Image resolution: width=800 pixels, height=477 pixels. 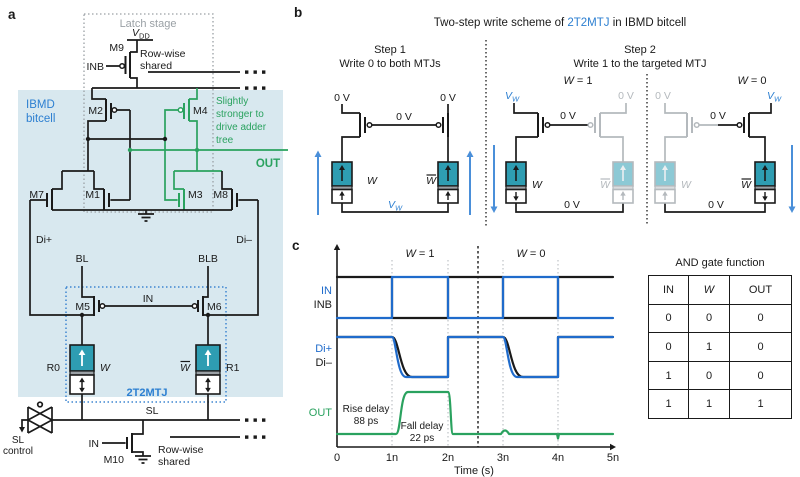 I want to click on mtj-w-inactive, so click(x=665, y=182).